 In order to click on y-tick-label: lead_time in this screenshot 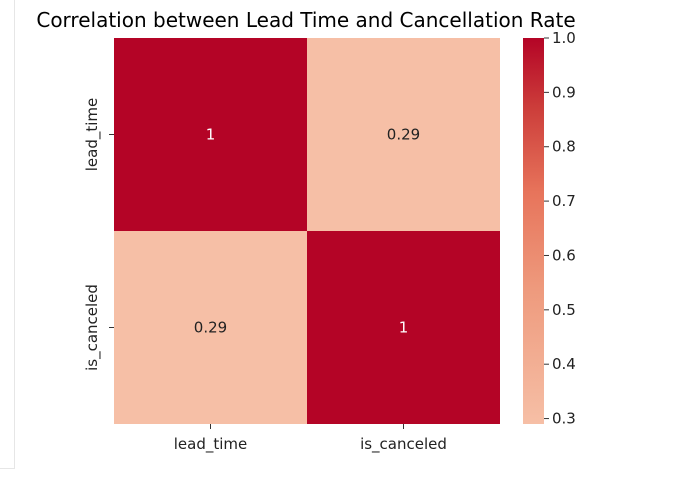, I will do `click(92, 135)`.